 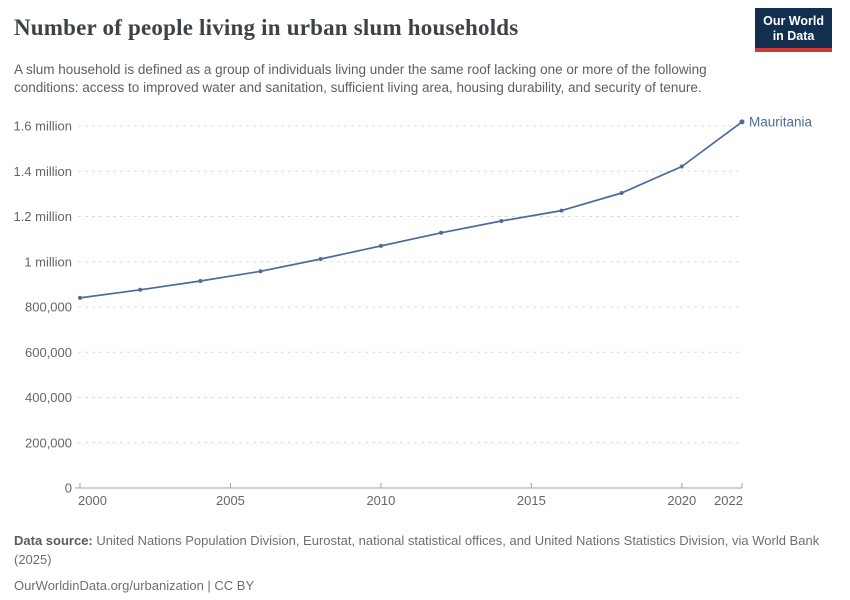 What do you see at coordinates (531, 500) in the screenshot?
I see `svg-text: 2015` at bounding box center [531, 500].